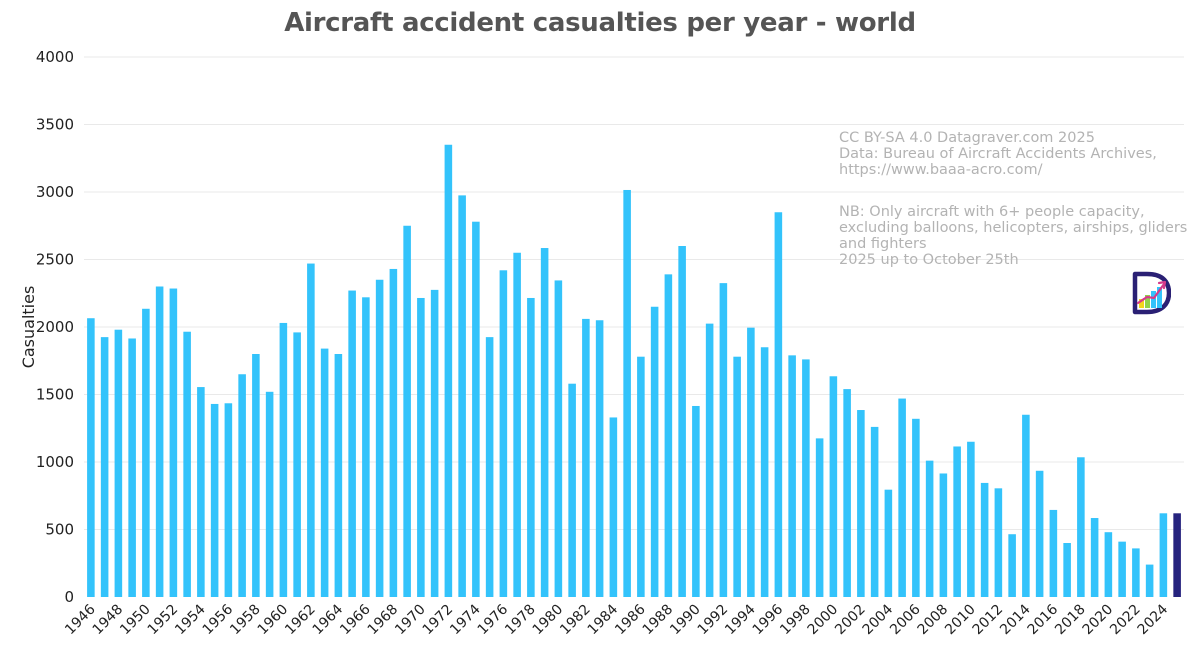 The width and height of the screenshot is (1200, 653). What do you see at coordinates (55, 327) in the screenshot?
I see `y-tick-label: 2000` at bounding box center [55, 327].